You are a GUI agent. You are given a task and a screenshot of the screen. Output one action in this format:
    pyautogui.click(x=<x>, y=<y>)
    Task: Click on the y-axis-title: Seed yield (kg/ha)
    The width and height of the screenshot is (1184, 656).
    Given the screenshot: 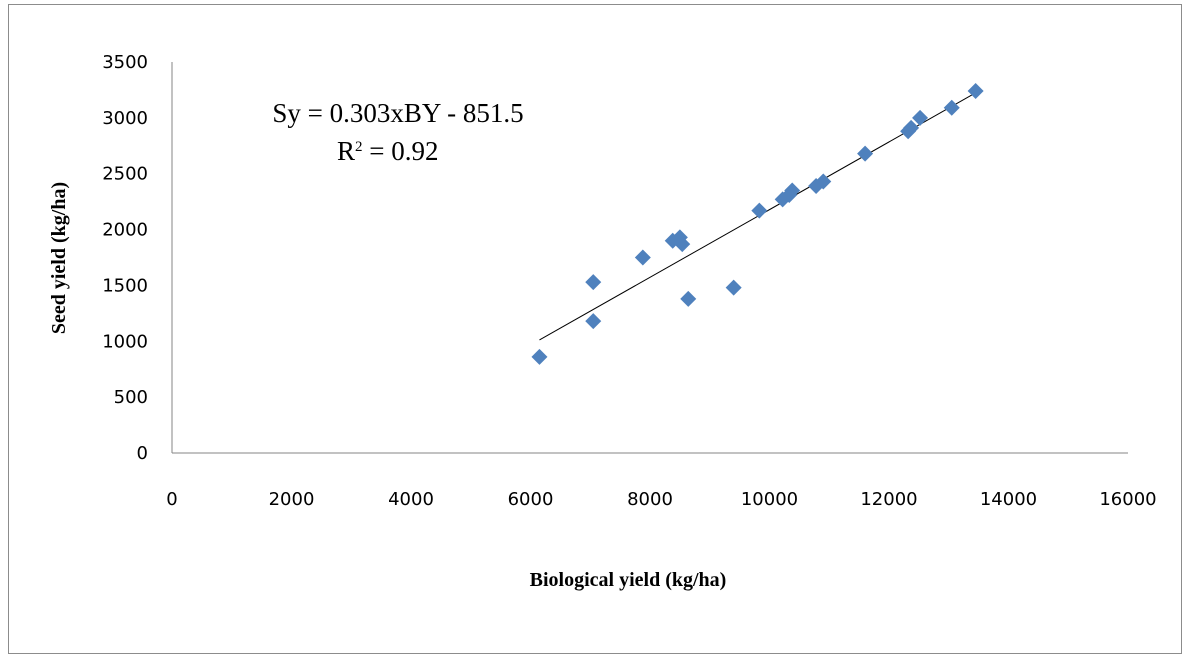 What is the action you would take?
    pyautogui.click(x=59, y=258)
    